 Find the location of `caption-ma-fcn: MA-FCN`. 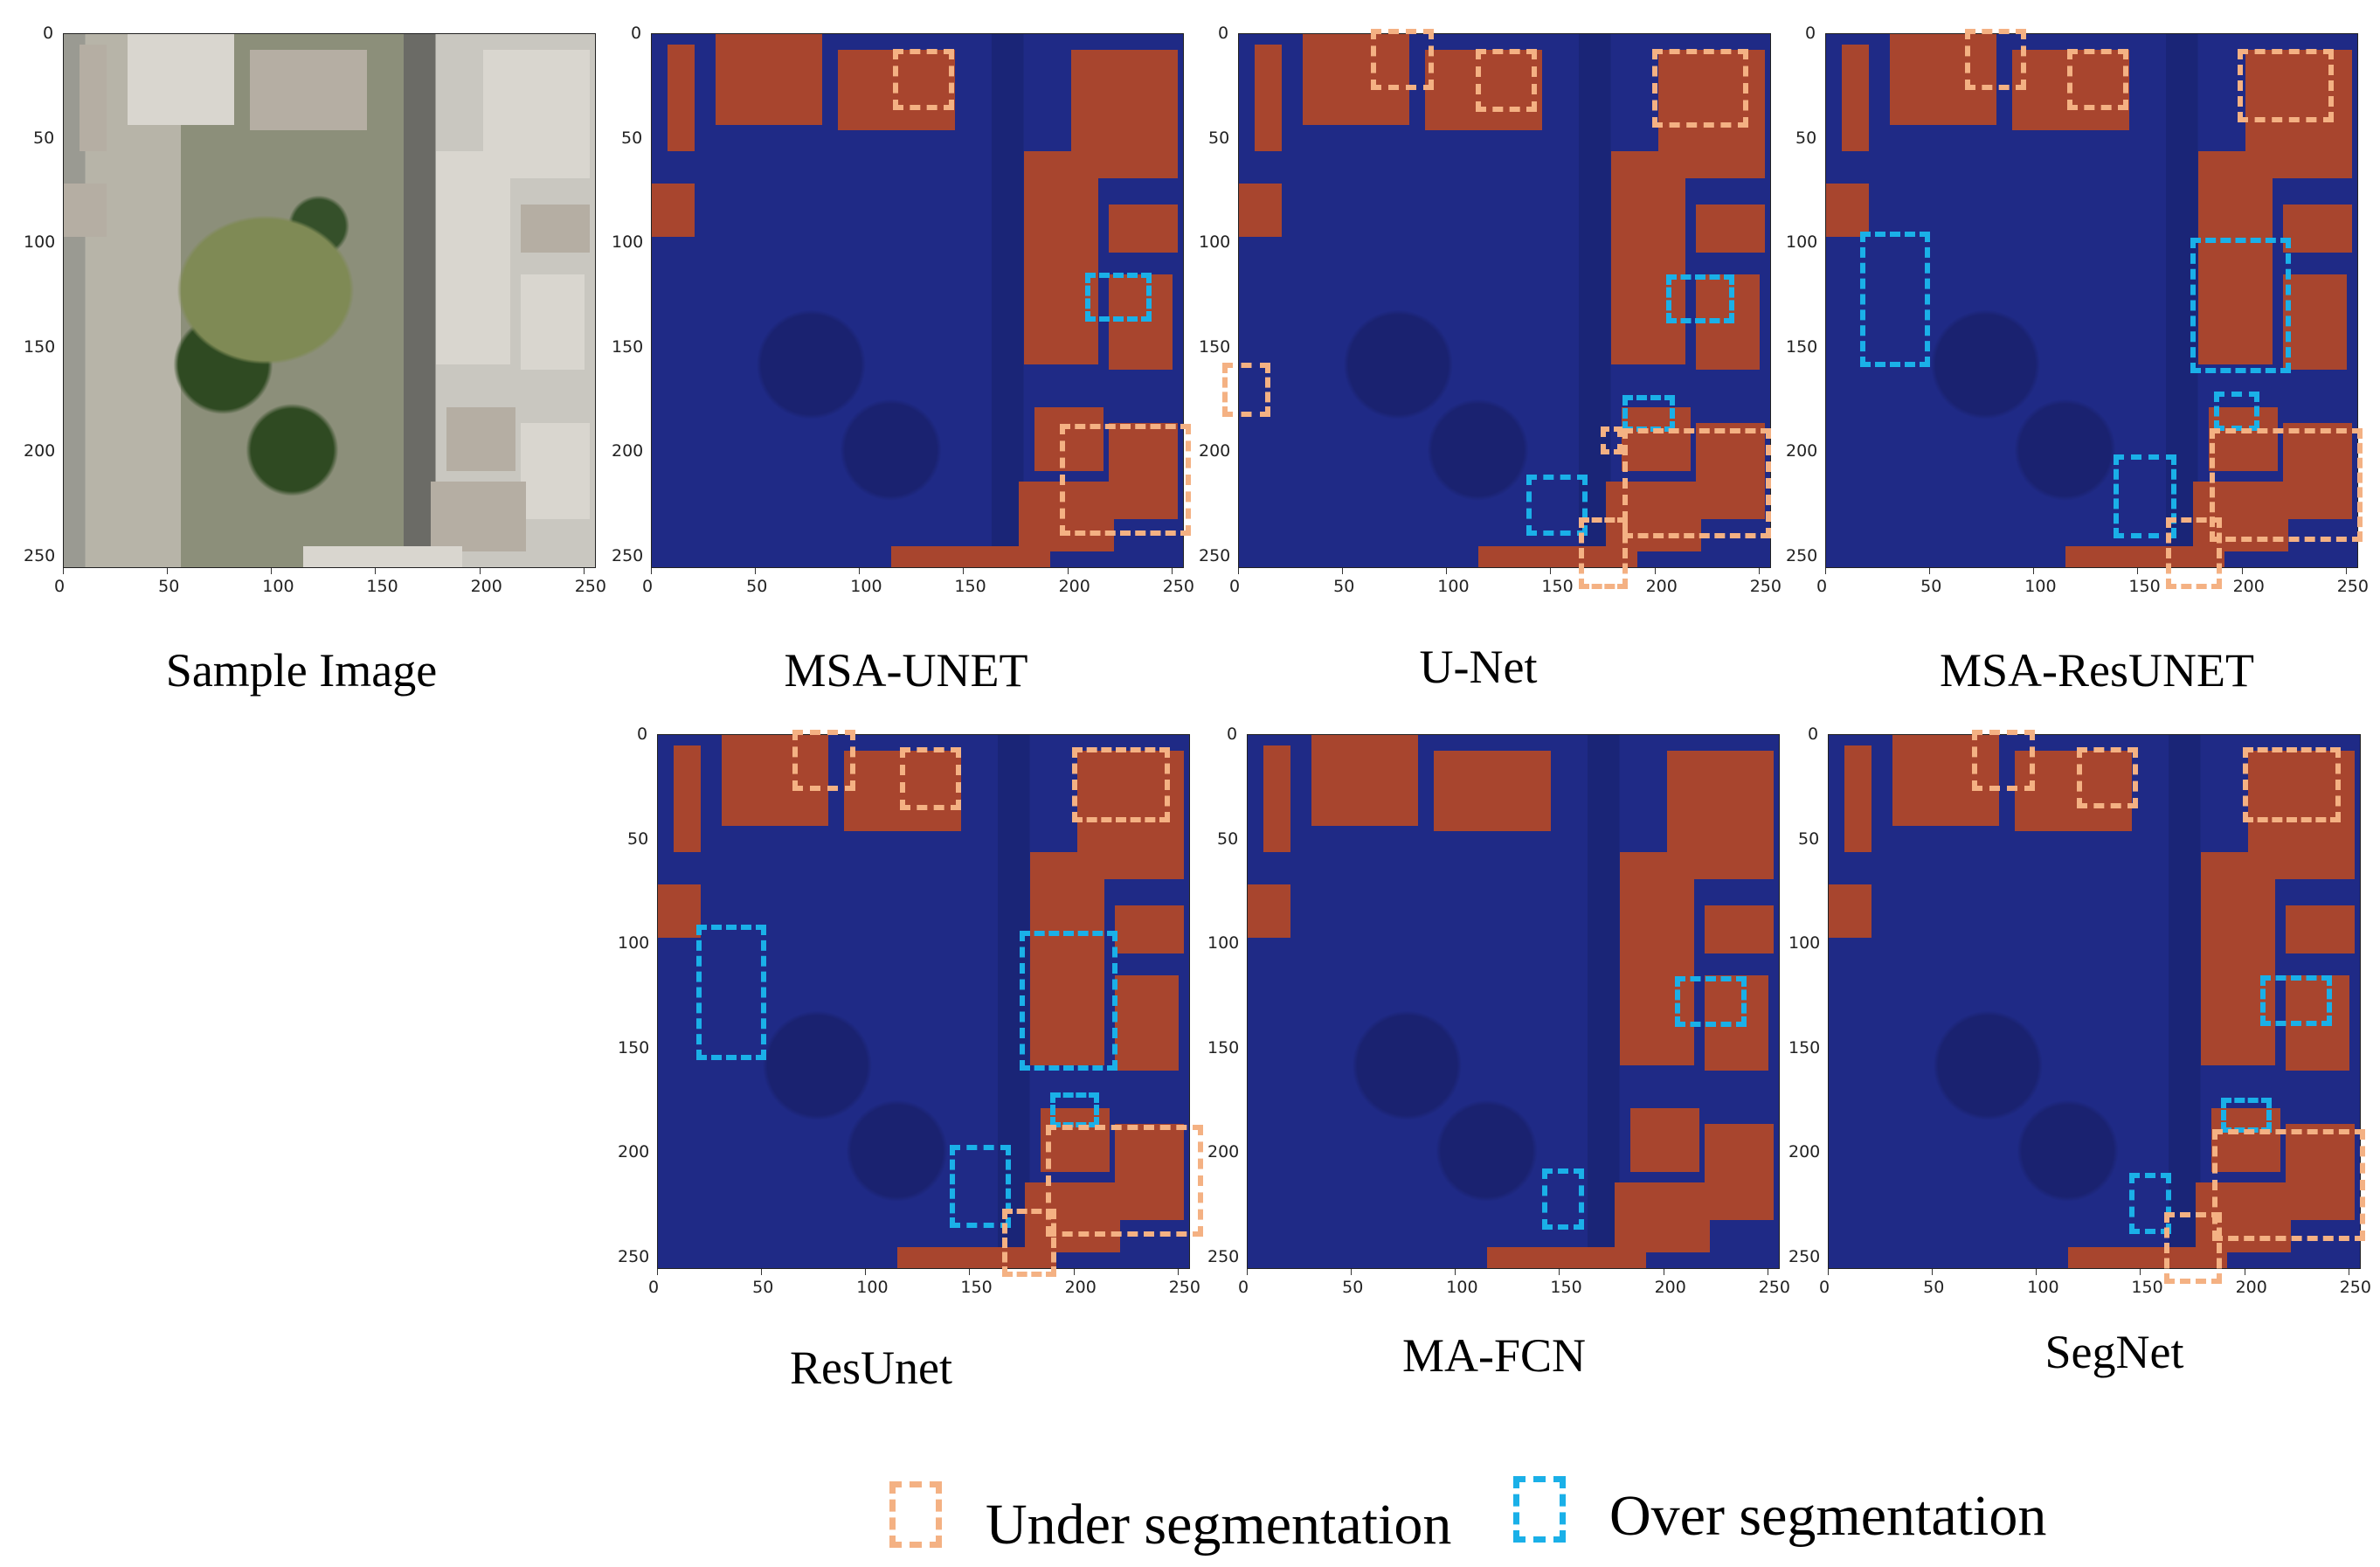

caption-ma-fcn: MA-FCN is located at coordinates (1494, 1355).